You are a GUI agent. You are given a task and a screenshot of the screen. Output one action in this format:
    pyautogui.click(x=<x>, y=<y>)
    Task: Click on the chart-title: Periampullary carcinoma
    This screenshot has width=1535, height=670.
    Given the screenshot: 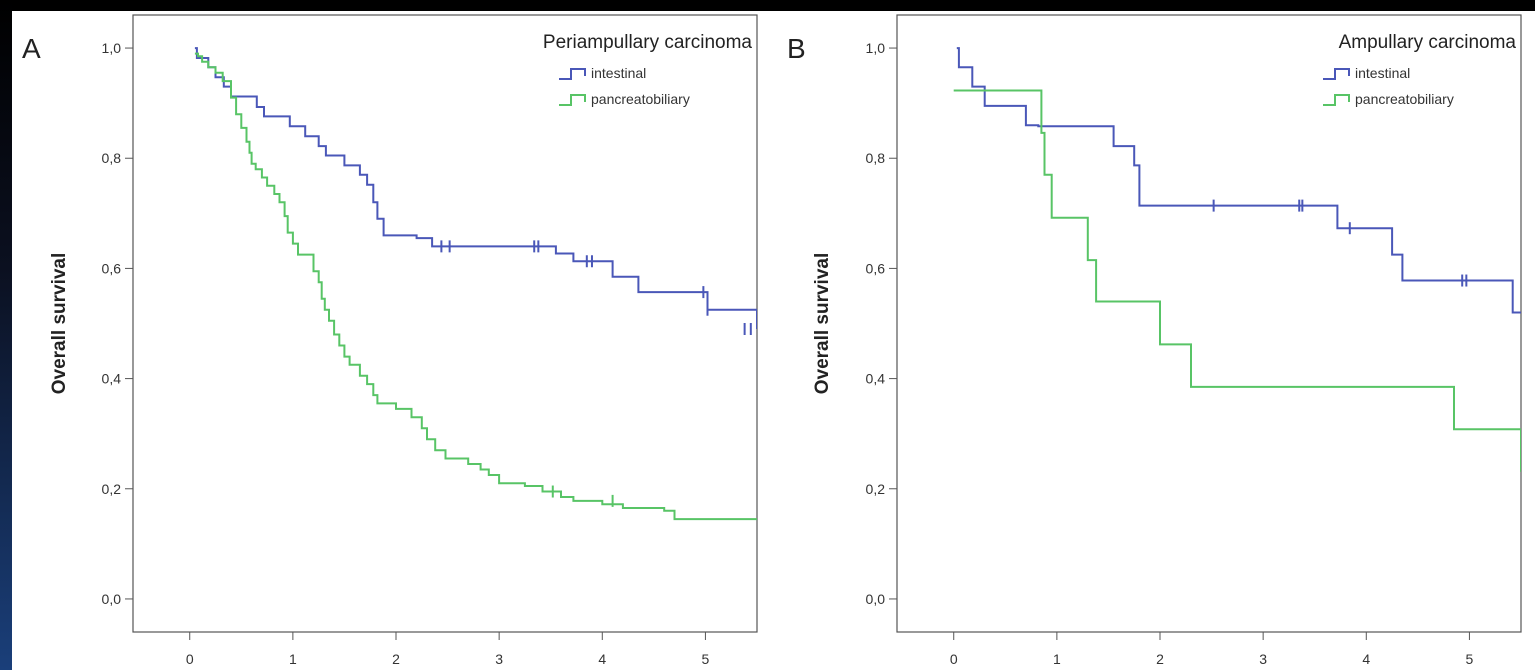 What is the action you would take?
    pyautogui.click(x=648, y=42)
    